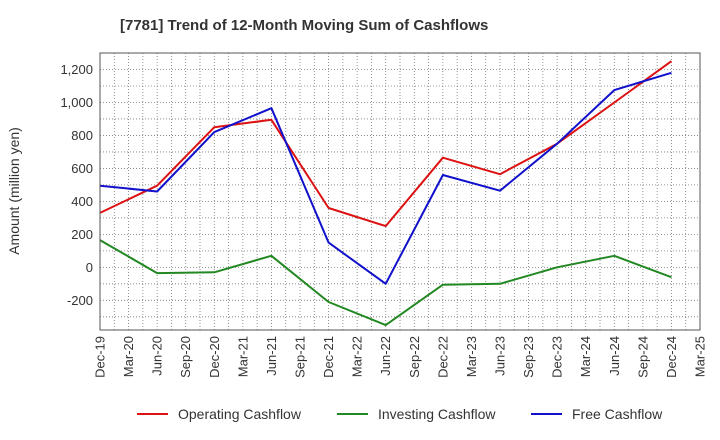 The width and height of the screenshot is (720, 440). What do you see at coordinates (700, 356) in the screenshot?
I see `x-tick-label: Mar-25` at bounding box center [700, 356].